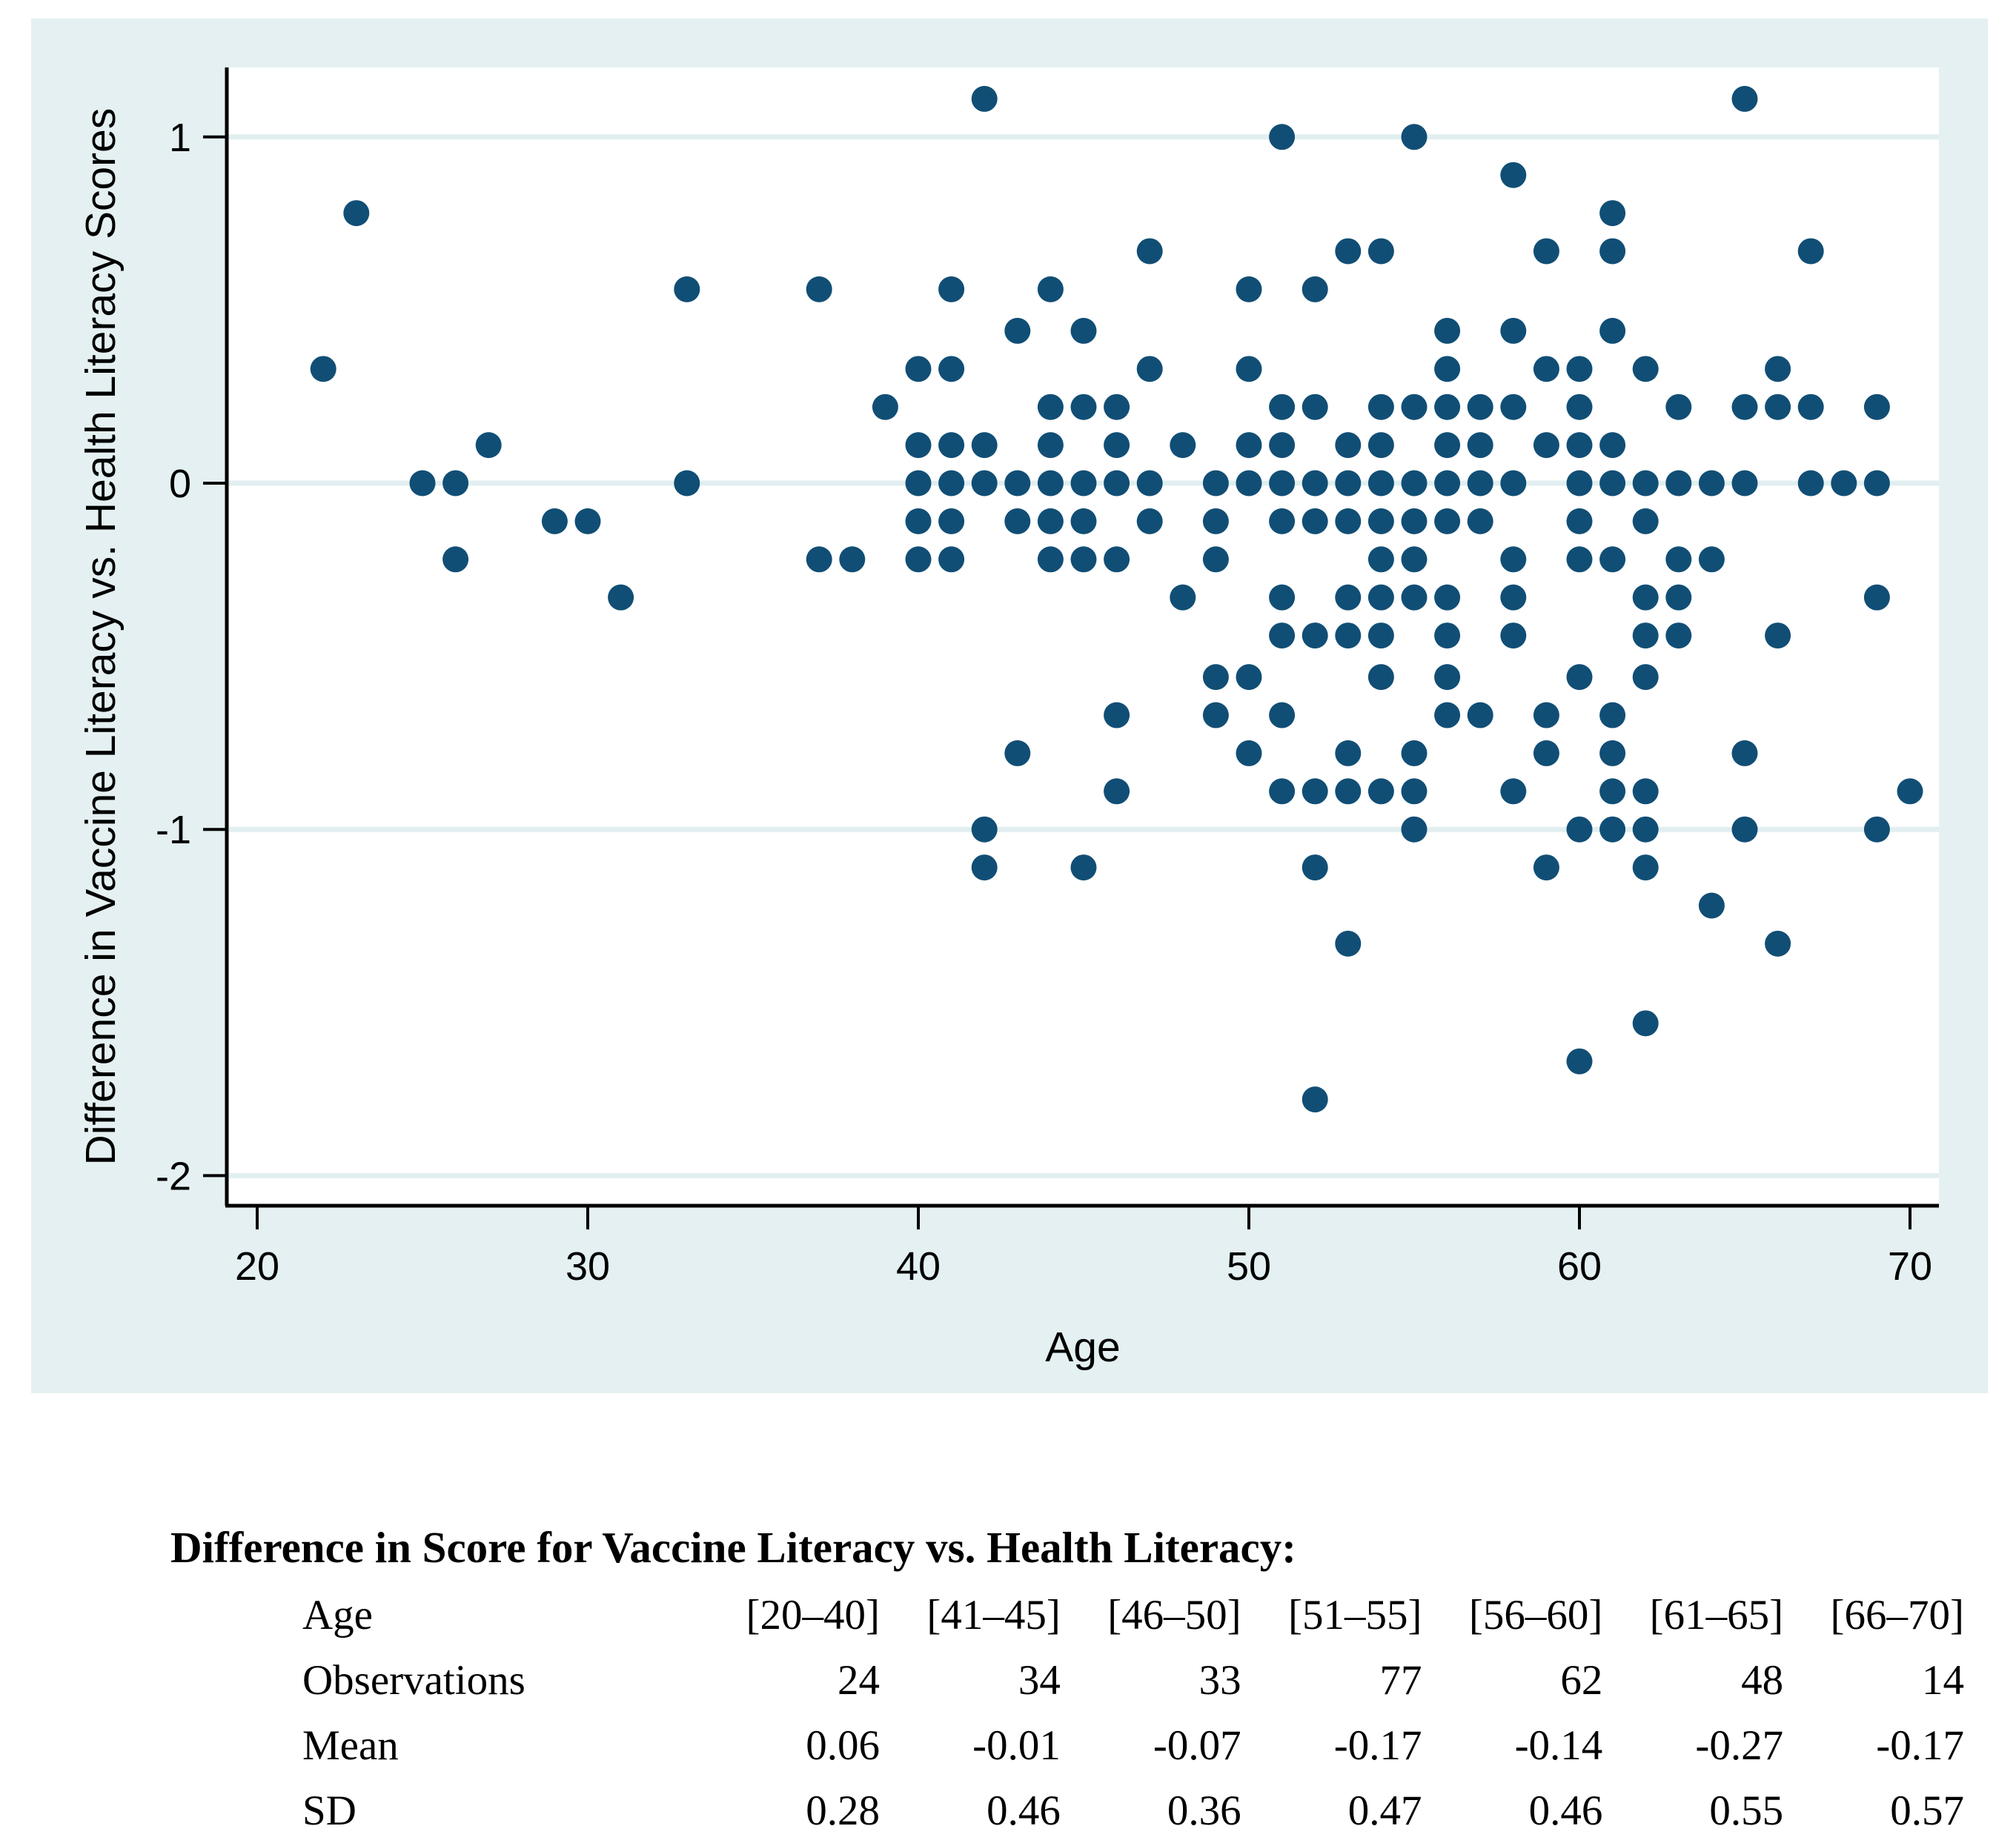  What do you see at coordinates (859, 1680) in the screenshot?
I see `table-cell: 24` at bounding box center [859, 1680].